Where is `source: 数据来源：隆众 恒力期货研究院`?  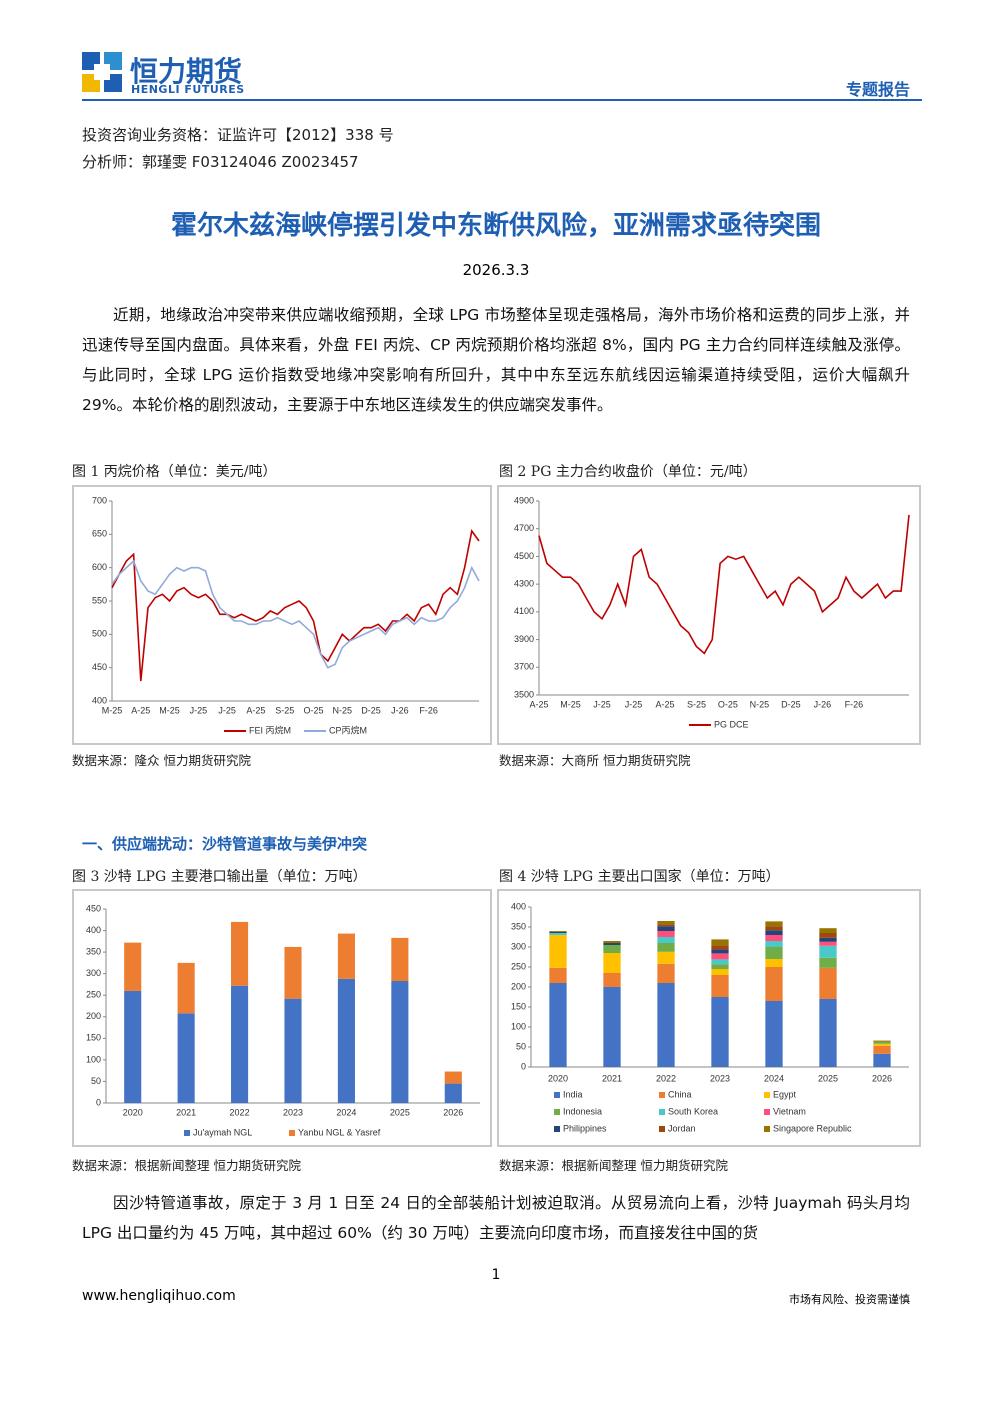 source: 数据来源：隆众 恒力期货研究院 is located at coordinates (161, 760).